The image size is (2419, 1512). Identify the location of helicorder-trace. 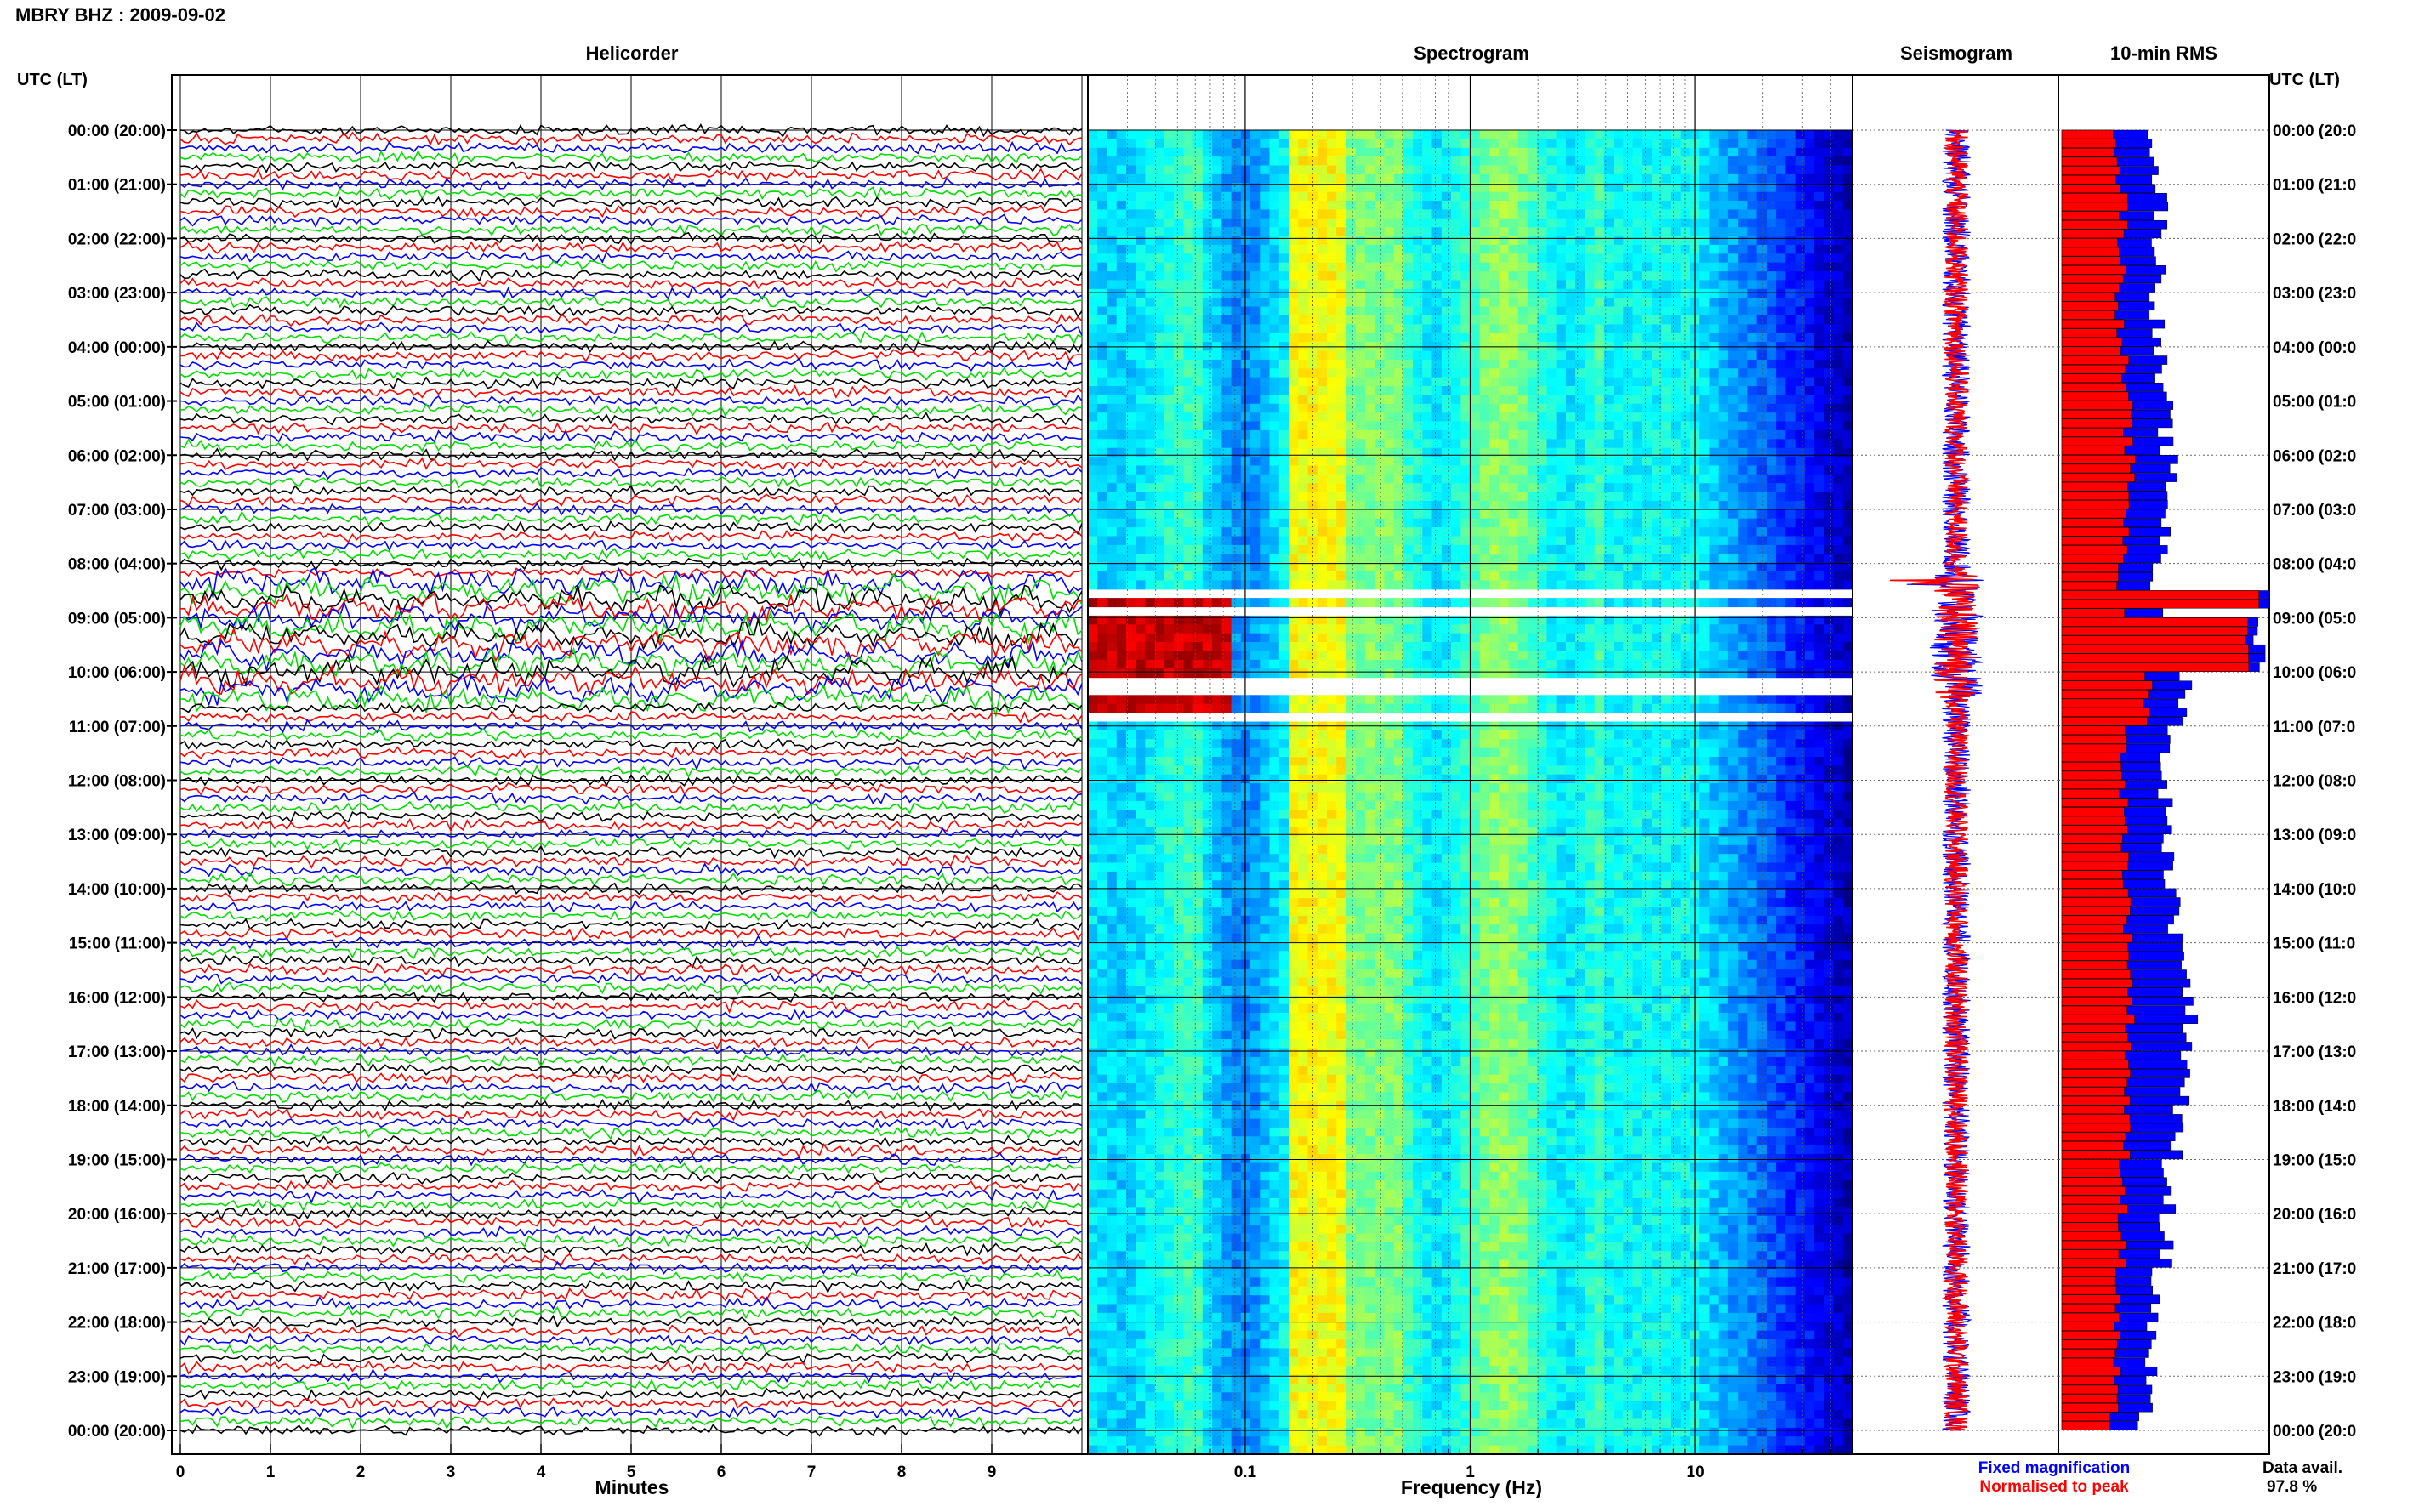
(631, 934).